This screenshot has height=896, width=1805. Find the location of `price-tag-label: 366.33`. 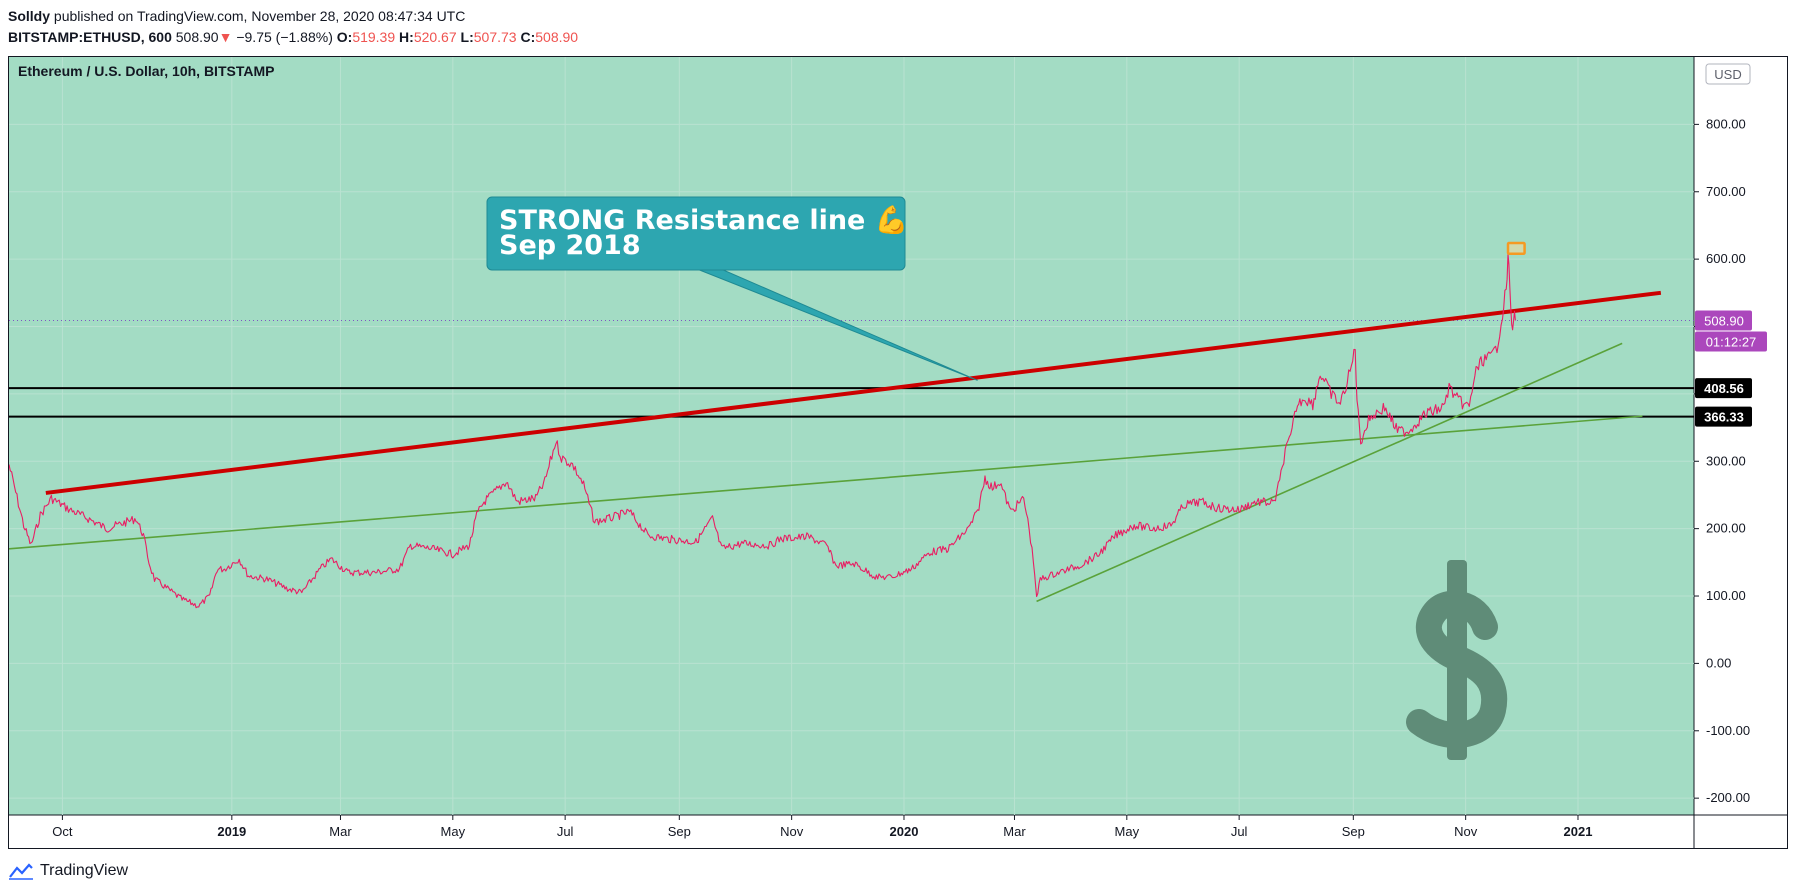

price-tag-label: 366.33 is located at coordinates (1724, 417).